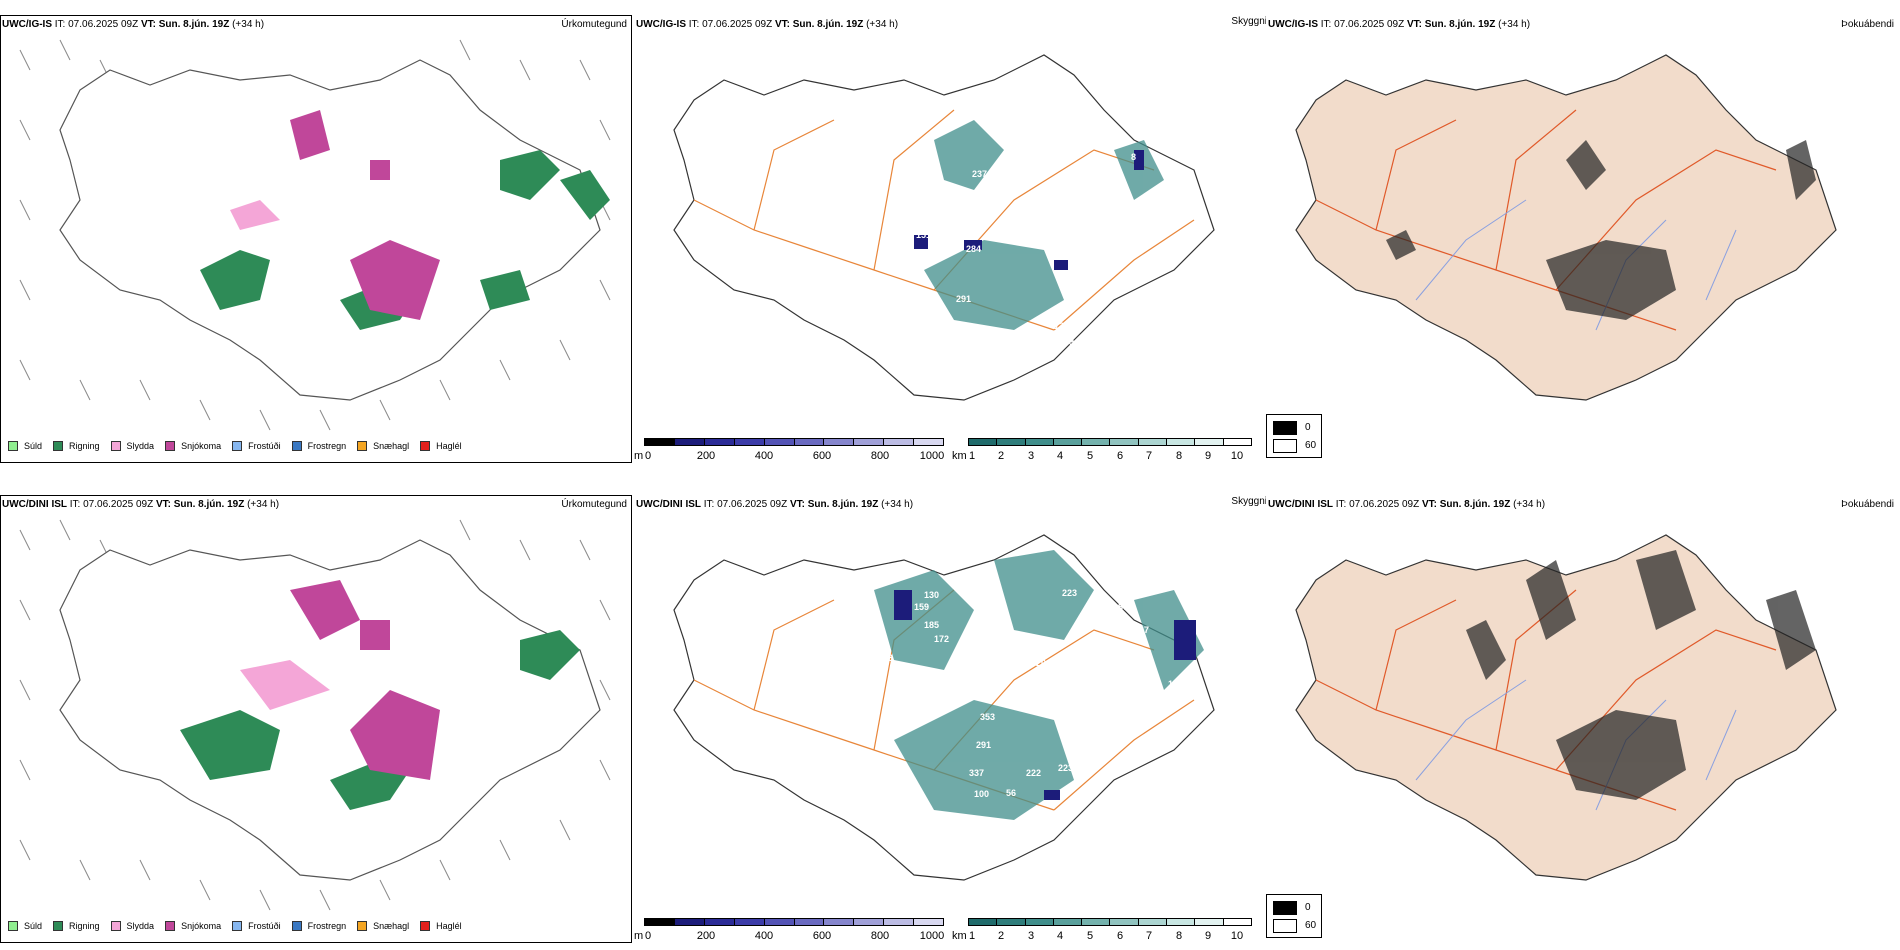 Image resolution: width=1900 pixels, height=950 pixels. I want to click on vis-label: 281, so click(971, 647).